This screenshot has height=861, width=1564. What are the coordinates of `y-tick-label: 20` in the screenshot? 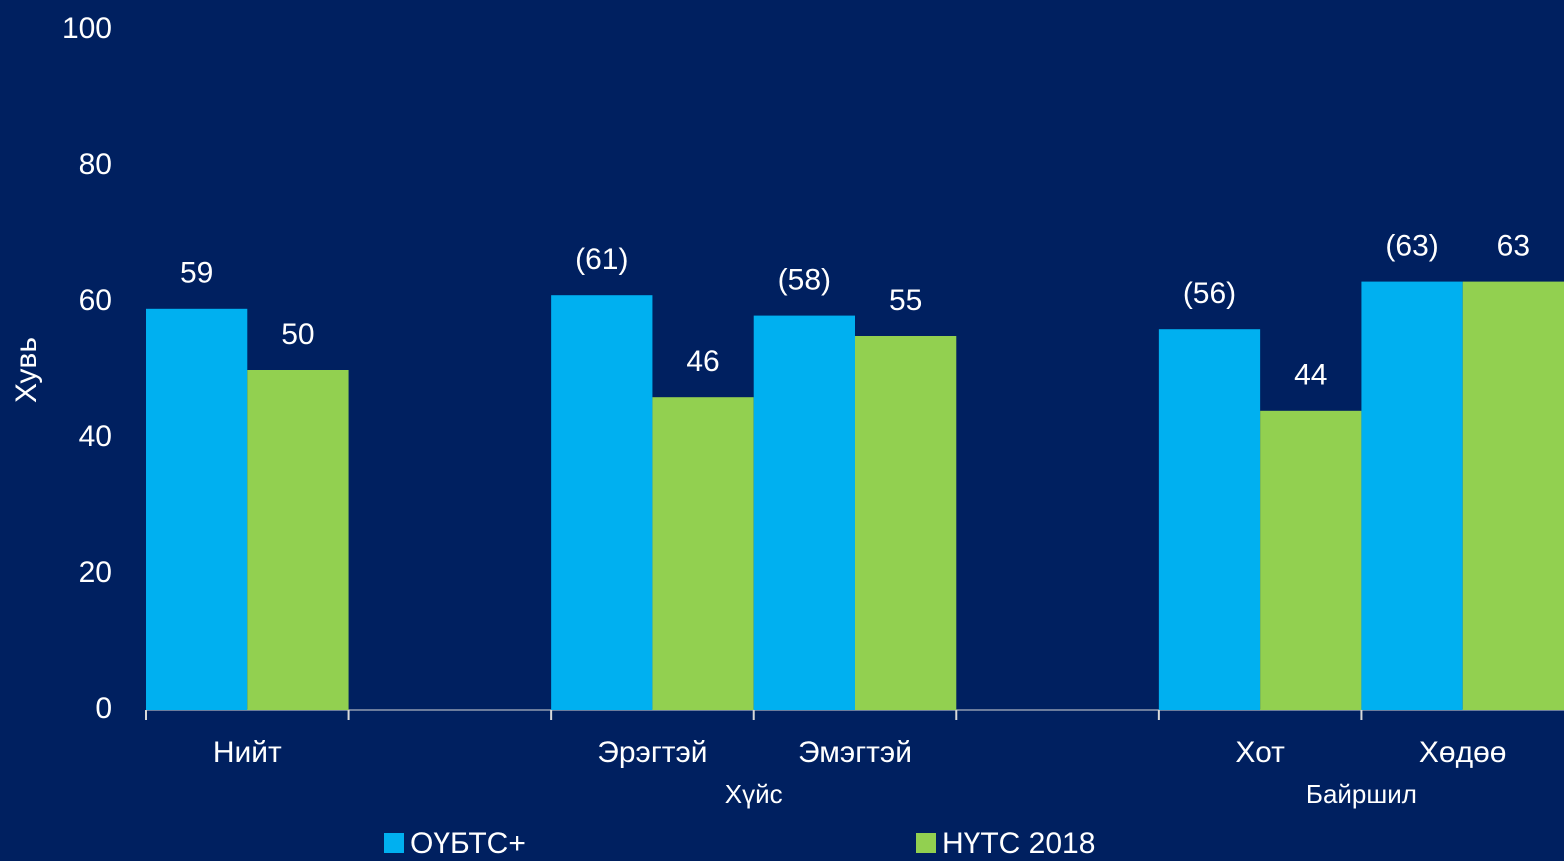 It's located at (95, 572).